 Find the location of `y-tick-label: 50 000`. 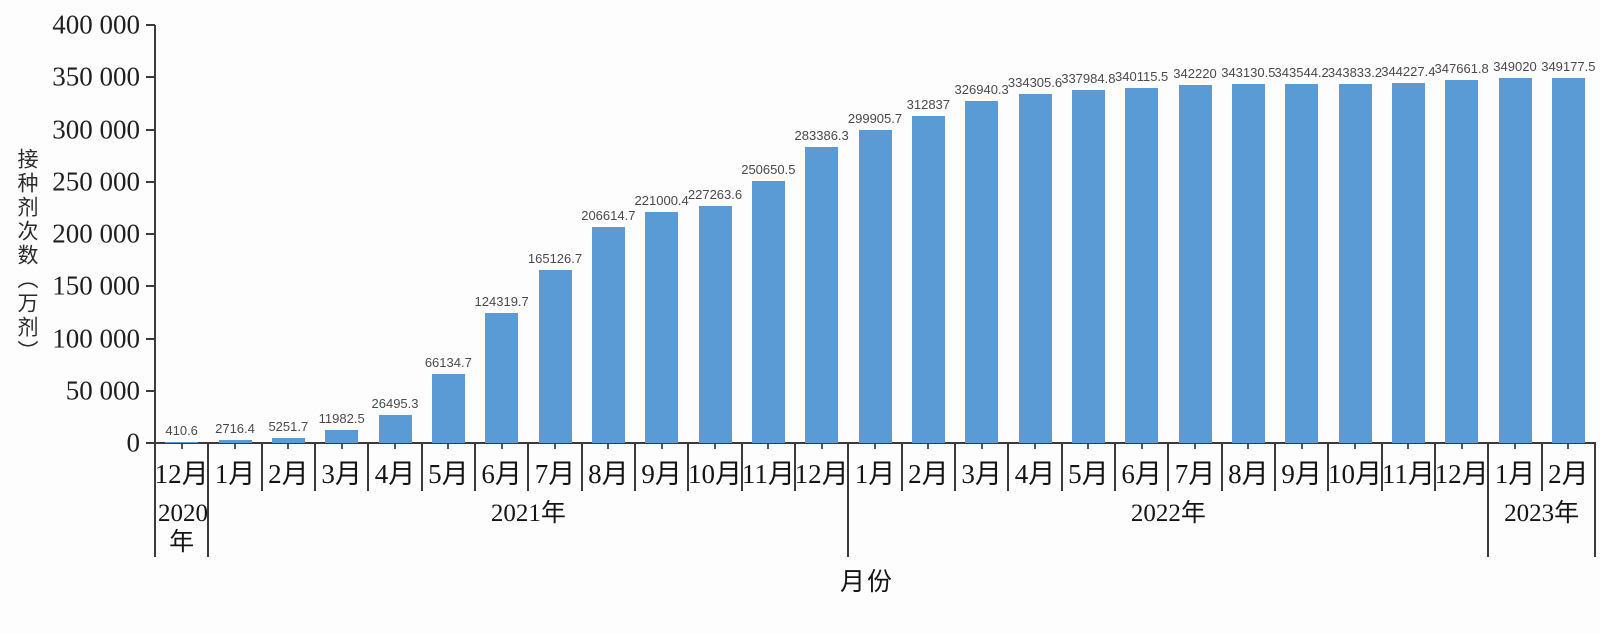

y-tick-label: 50 000 is located at coordinates (102, 390).